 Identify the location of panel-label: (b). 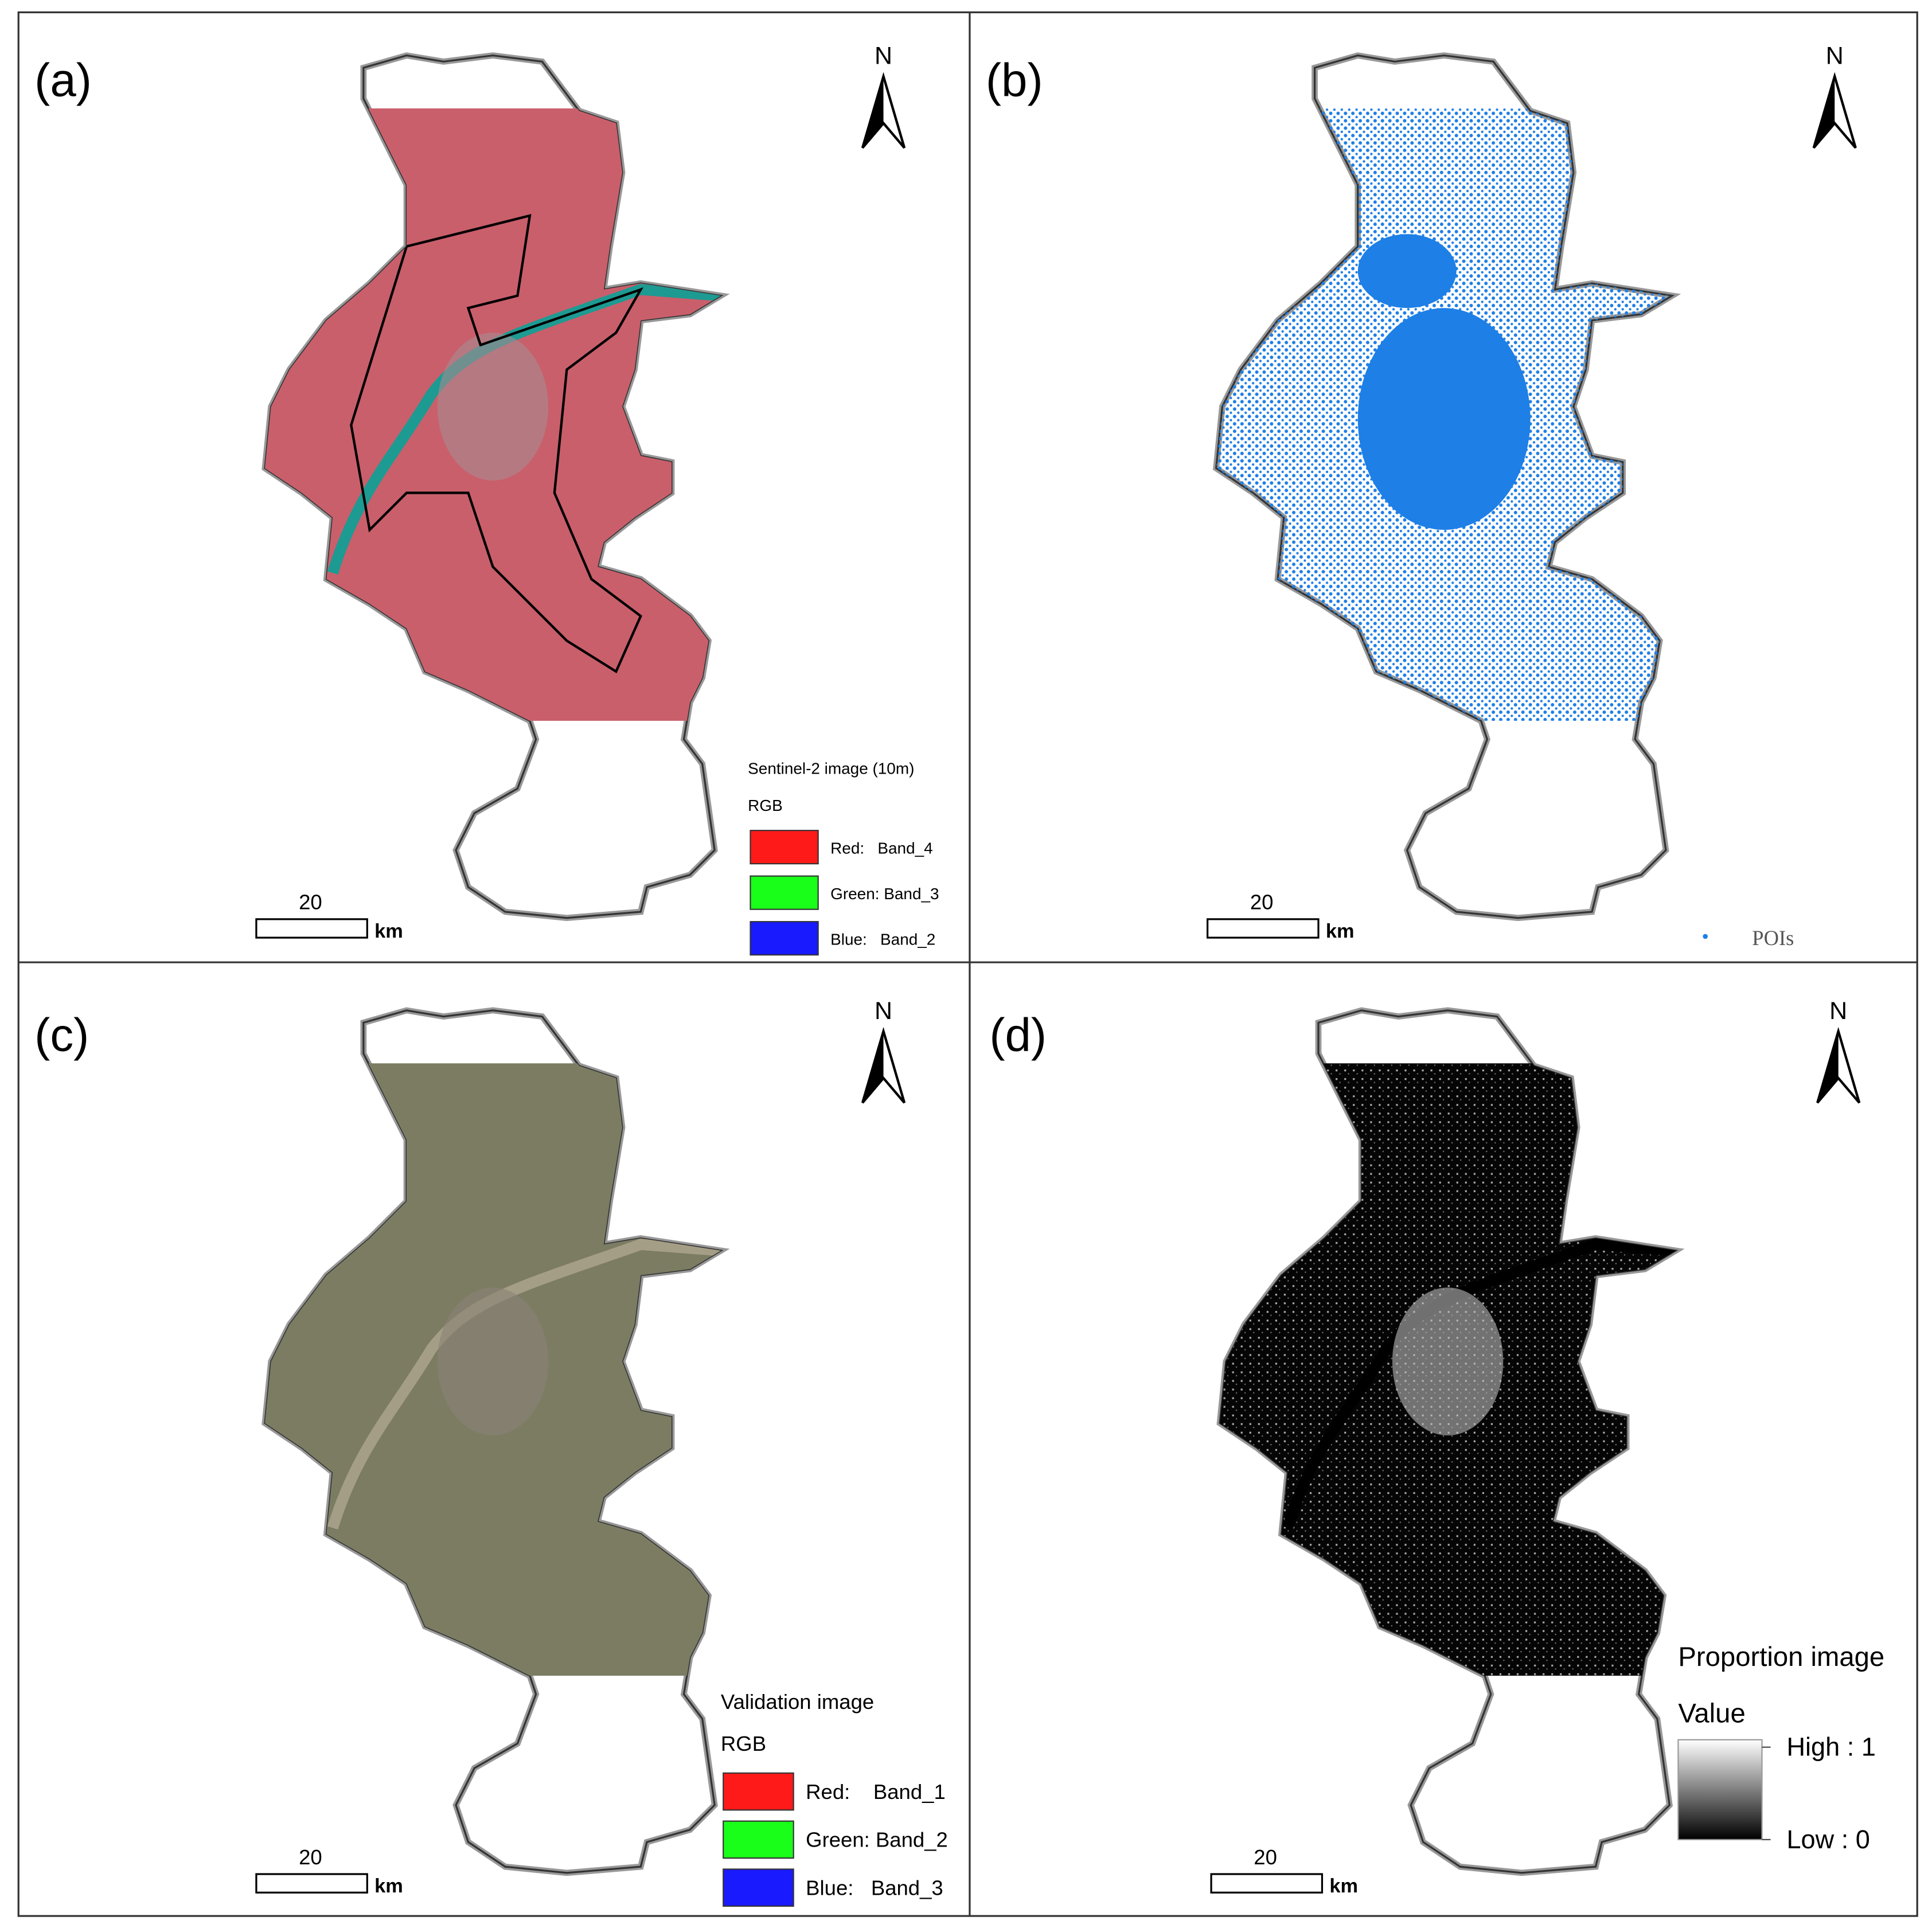
(1015, 80).